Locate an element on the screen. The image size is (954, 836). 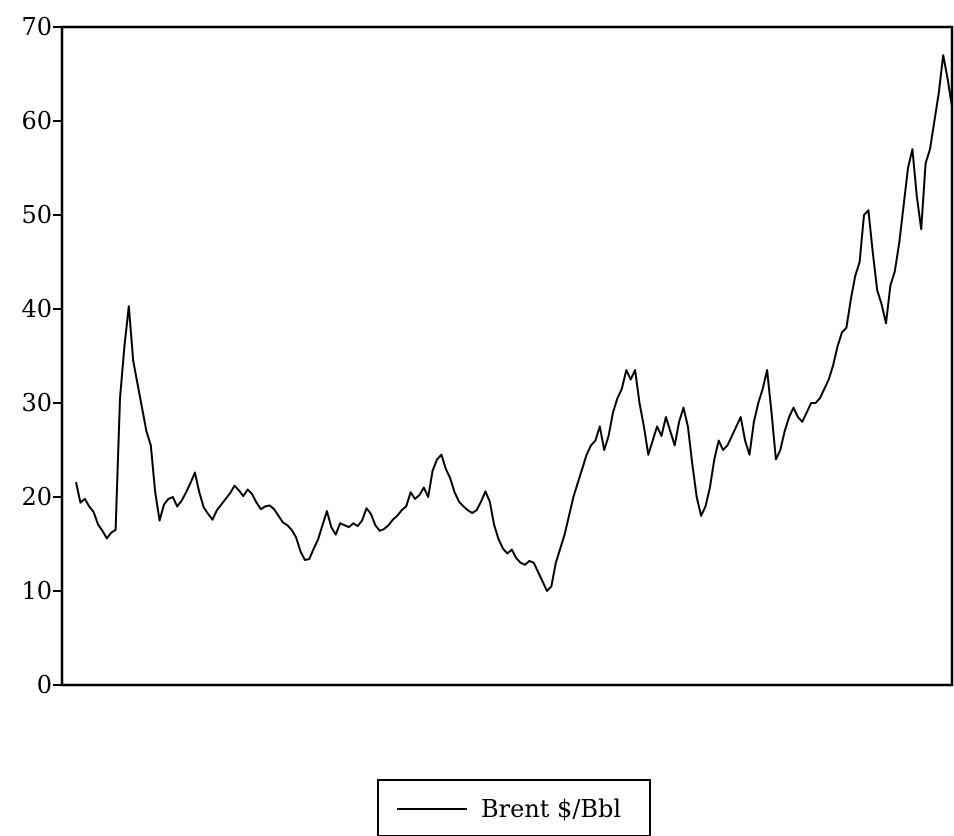
y-axis: 0 10 20 30 40 50 60 70 is located at coordinates (41, 356).